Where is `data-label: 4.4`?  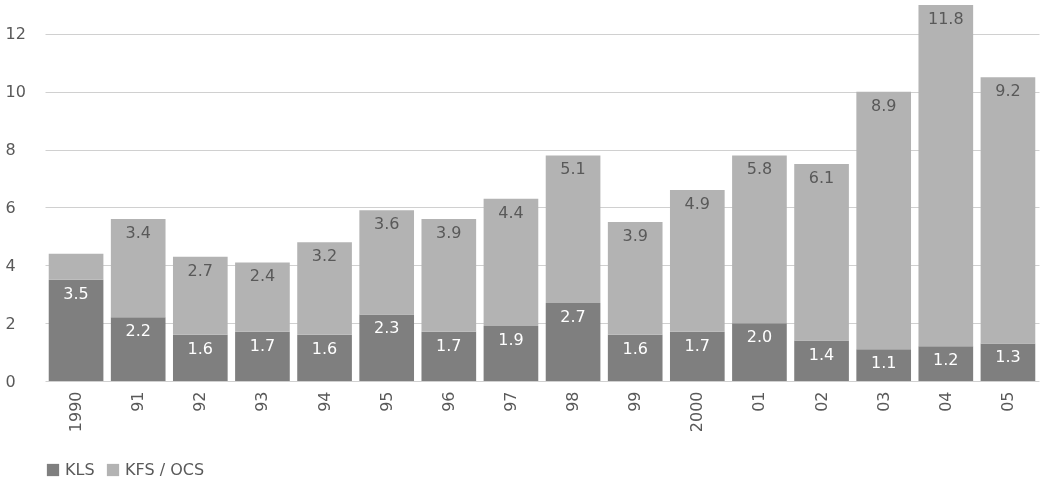 data-label: 4.4 is located at coordinates (511, 212).